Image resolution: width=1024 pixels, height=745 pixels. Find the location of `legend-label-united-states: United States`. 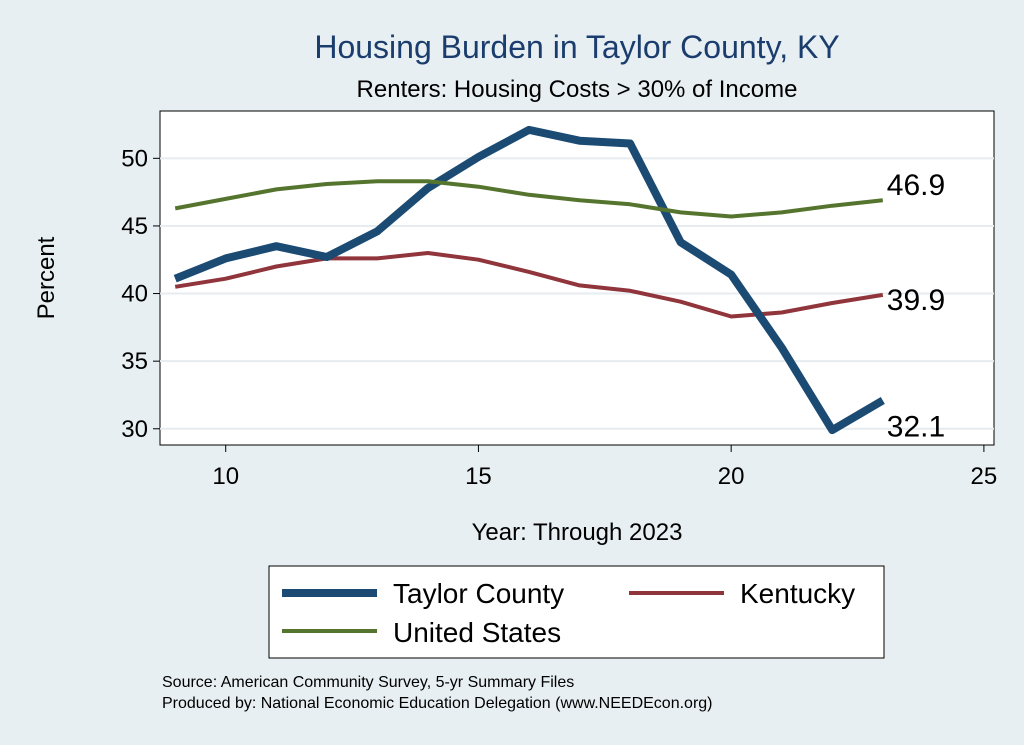

legend-label-united-states: United States is located at coordinates (477, 632).